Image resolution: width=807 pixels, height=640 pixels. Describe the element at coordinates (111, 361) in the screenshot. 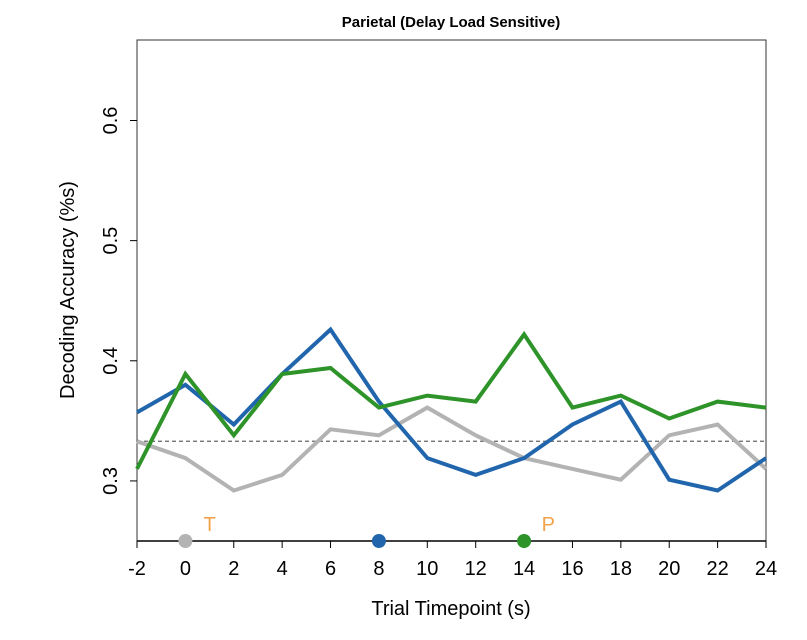

I see `y-tick-label: 0.4` at that location.